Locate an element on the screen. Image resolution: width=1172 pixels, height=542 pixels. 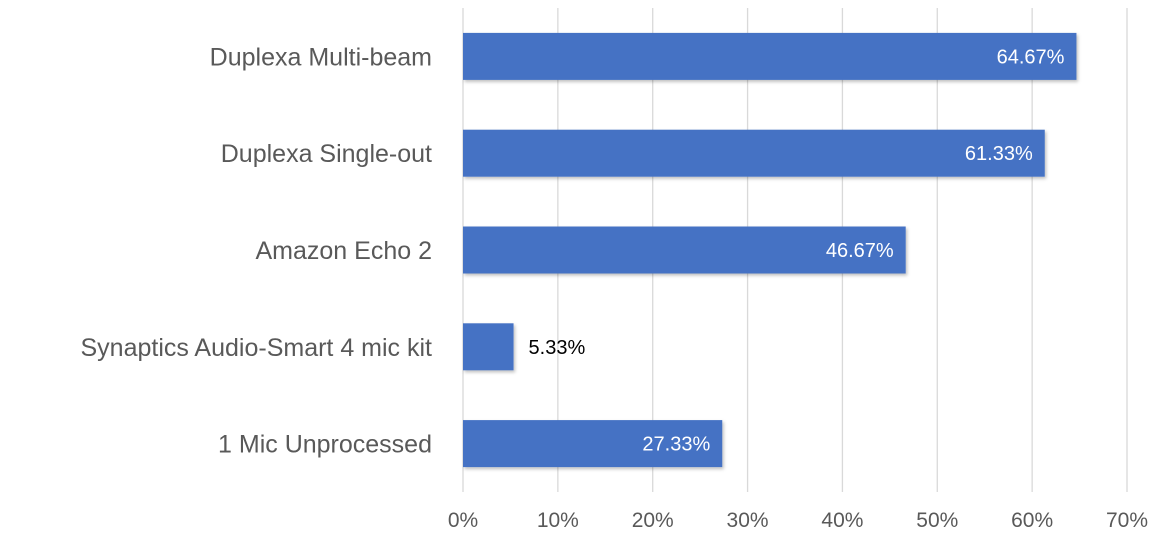
x-tick-label: 40% is located at coordinates (842, 520).